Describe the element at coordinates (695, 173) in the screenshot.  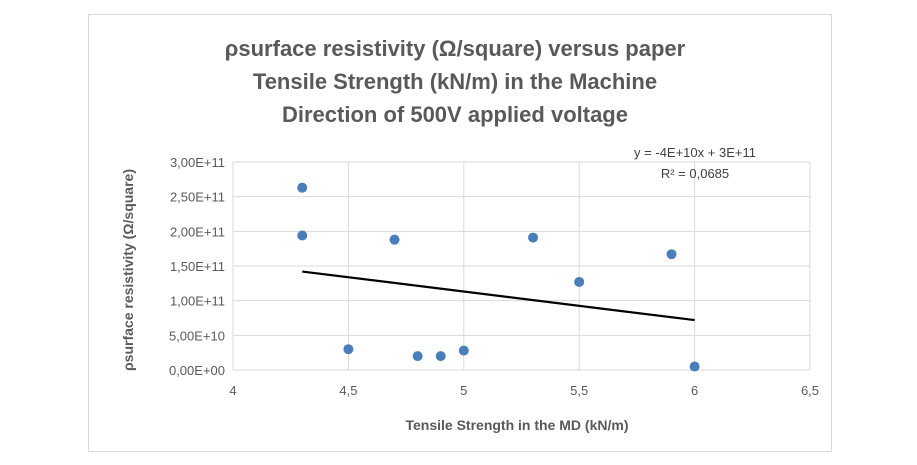
I see `trendline-r-squared: R² = 0,0685` at that location.